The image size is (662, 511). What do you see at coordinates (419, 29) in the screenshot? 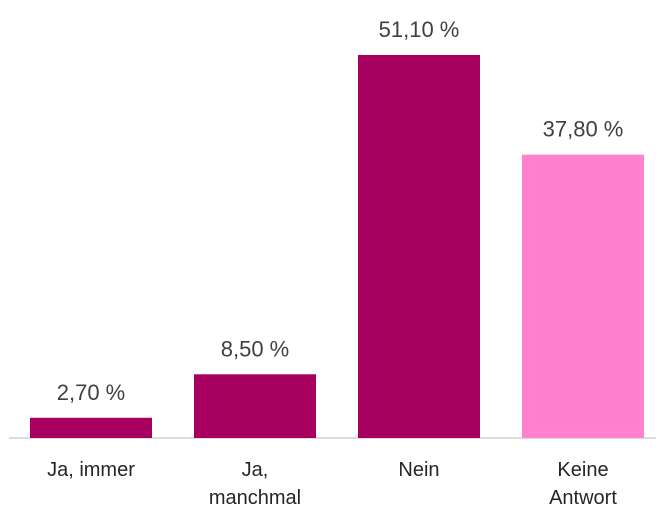
I see `value-label: 51,10 %` at bounding box center [419, 29].